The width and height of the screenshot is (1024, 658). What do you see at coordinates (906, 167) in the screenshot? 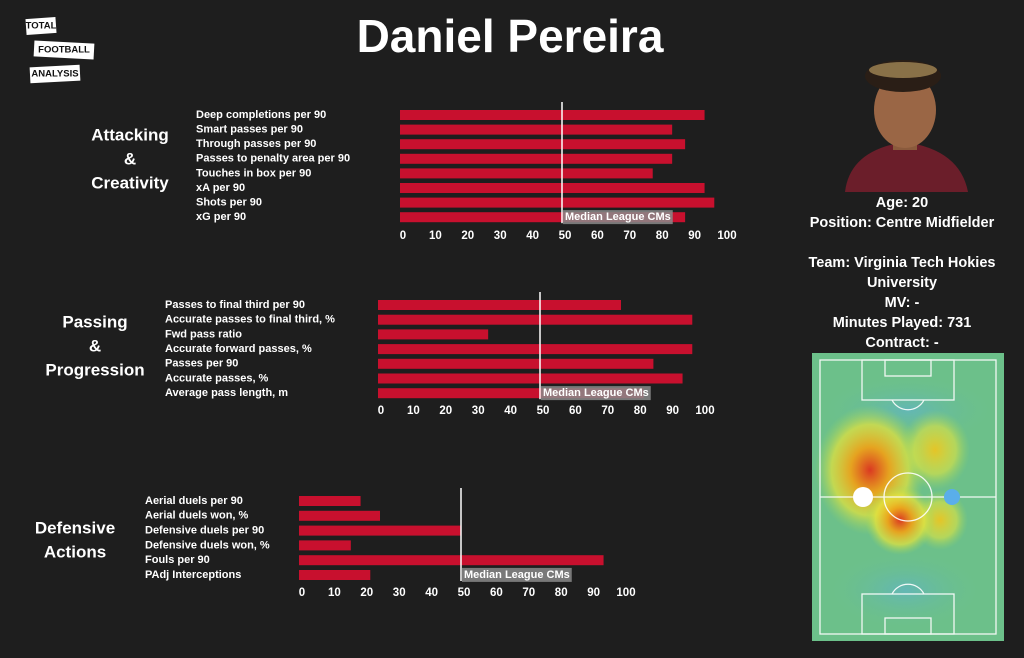
I see `shirt` at bounding box center [906, 167].